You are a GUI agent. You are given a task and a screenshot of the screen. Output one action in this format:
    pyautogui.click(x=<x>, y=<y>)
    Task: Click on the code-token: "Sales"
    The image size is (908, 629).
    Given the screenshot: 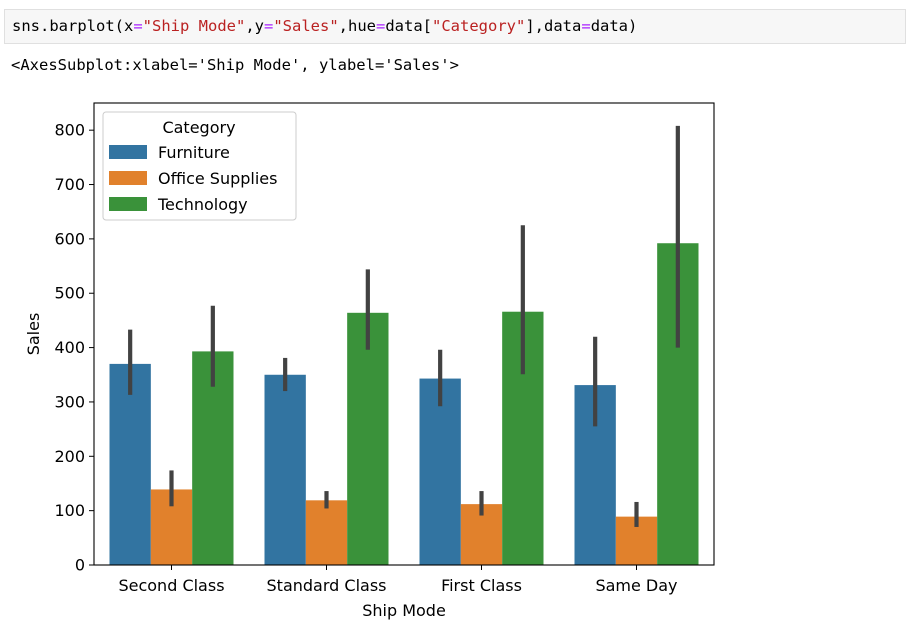 What is the action you would take?
    pyautogui.click(x=306, y=26)
    